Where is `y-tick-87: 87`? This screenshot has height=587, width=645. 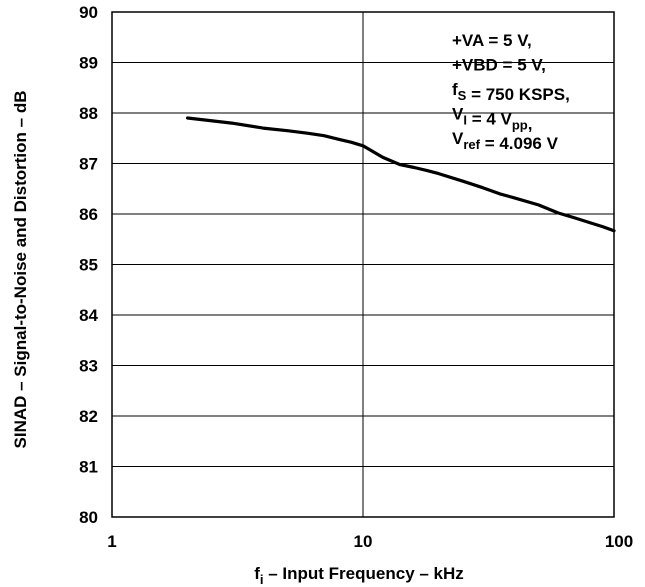
y-tick-87: 87 is located at coordinates (88, 164).